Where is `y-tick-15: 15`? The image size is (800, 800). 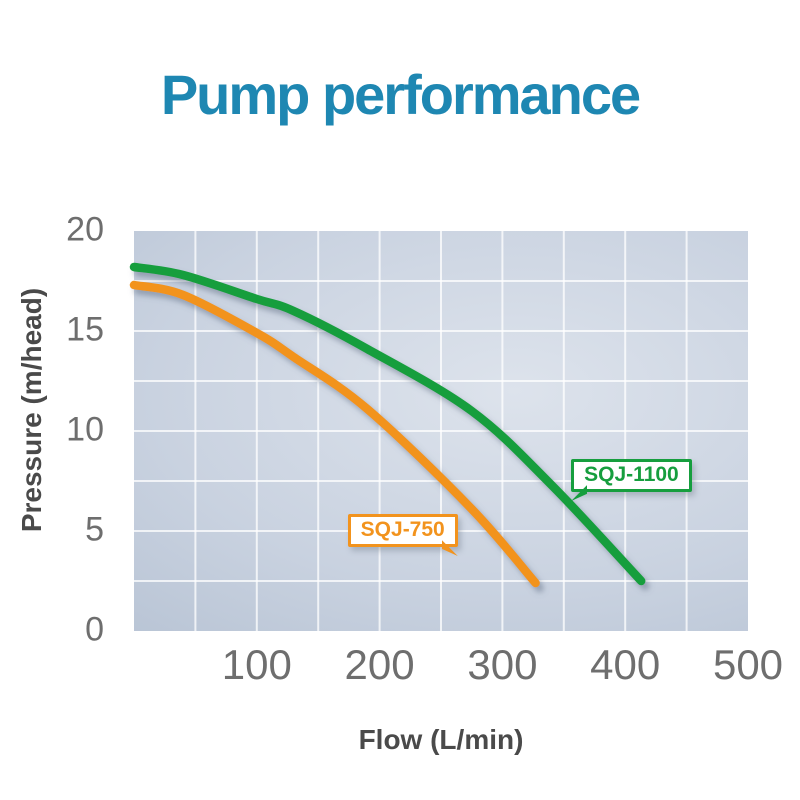
y-tick-15: 15 is located at coordinates (85, 329).